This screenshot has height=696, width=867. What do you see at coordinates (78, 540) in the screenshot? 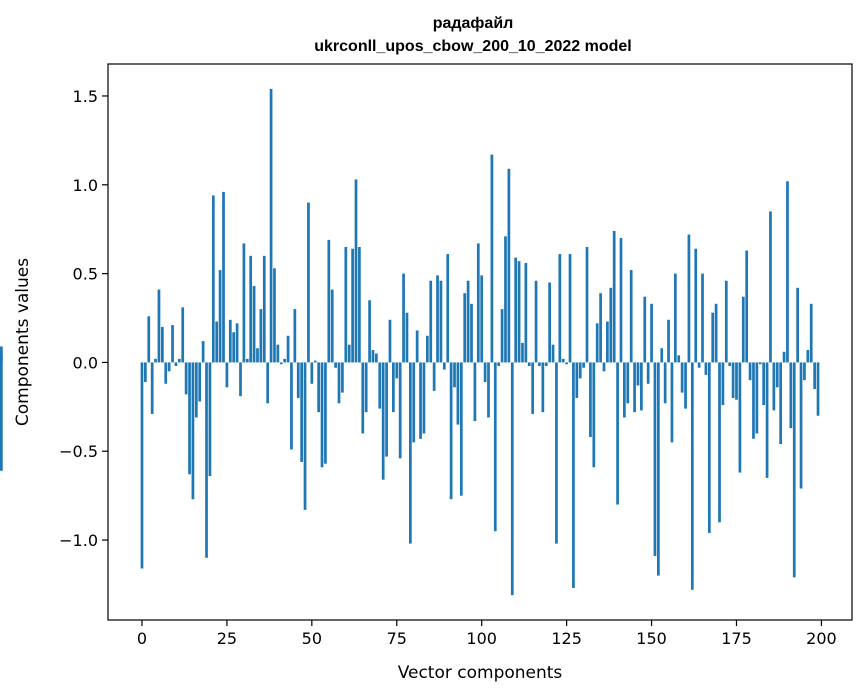
I see `y-tick-label: −1.0` at bounding box center [78, 540].